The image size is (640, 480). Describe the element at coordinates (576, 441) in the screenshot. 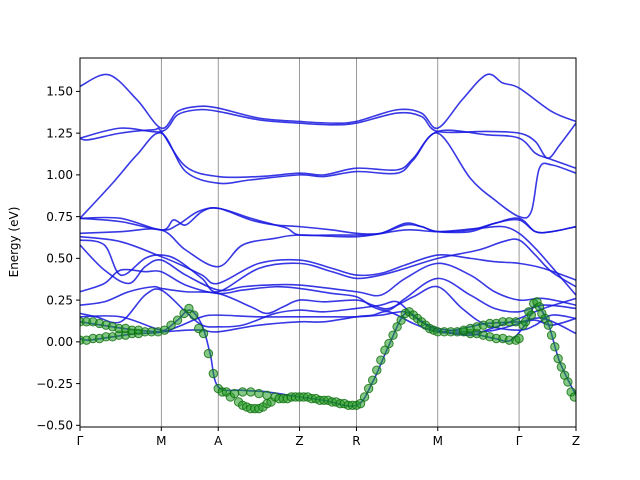

I see `x-tick-label-7: Z` at that location.